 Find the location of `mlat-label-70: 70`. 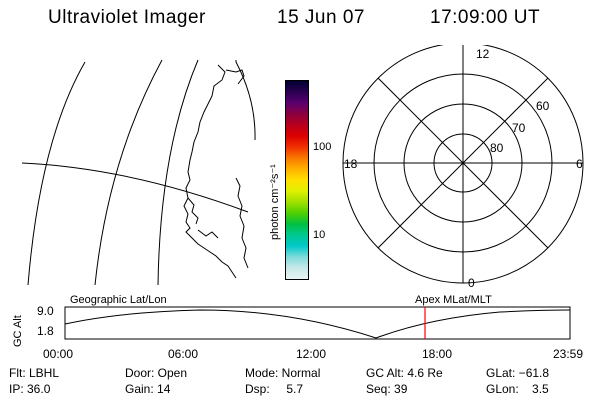

mlat-label-70: 70 is located at coordinates (519, 128).